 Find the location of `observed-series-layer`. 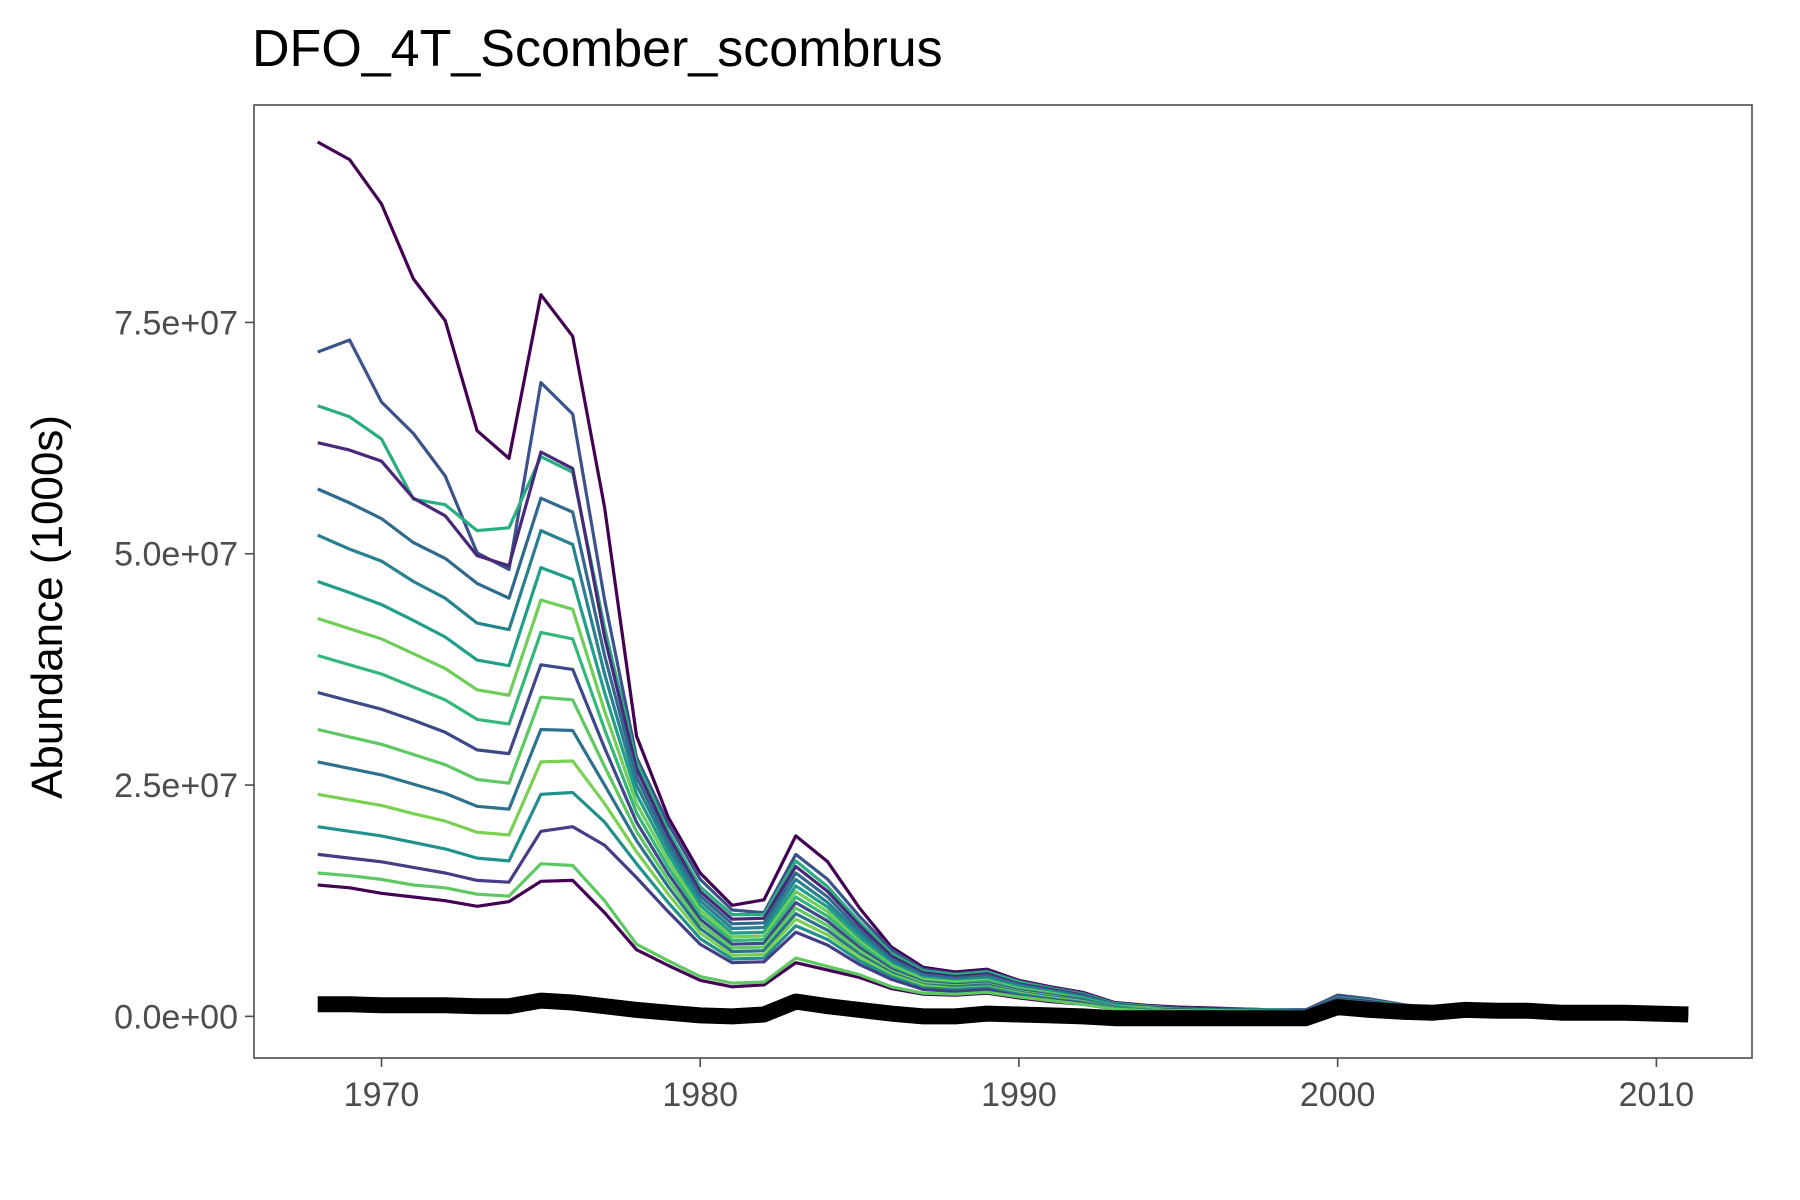

observed-series-layer is located at coordinates (1003, 1009).